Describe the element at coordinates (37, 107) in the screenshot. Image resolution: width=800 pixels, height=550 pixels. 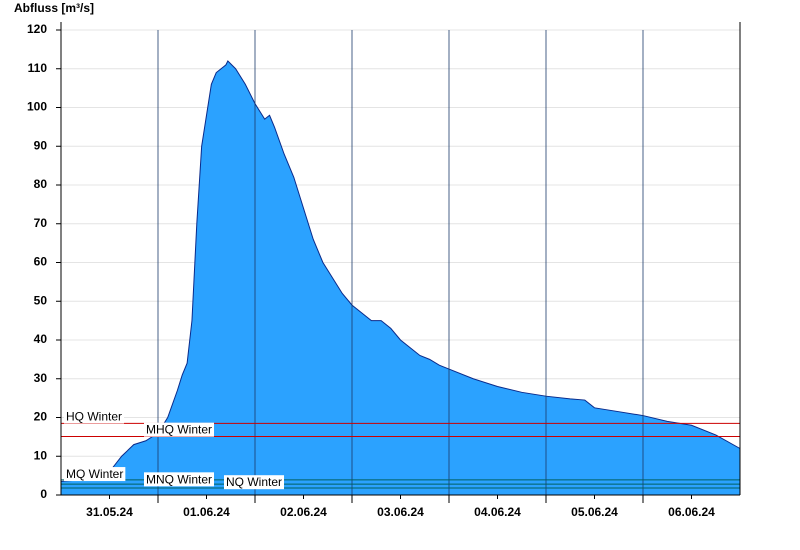
I see `y-tick-label: 100` at that location.